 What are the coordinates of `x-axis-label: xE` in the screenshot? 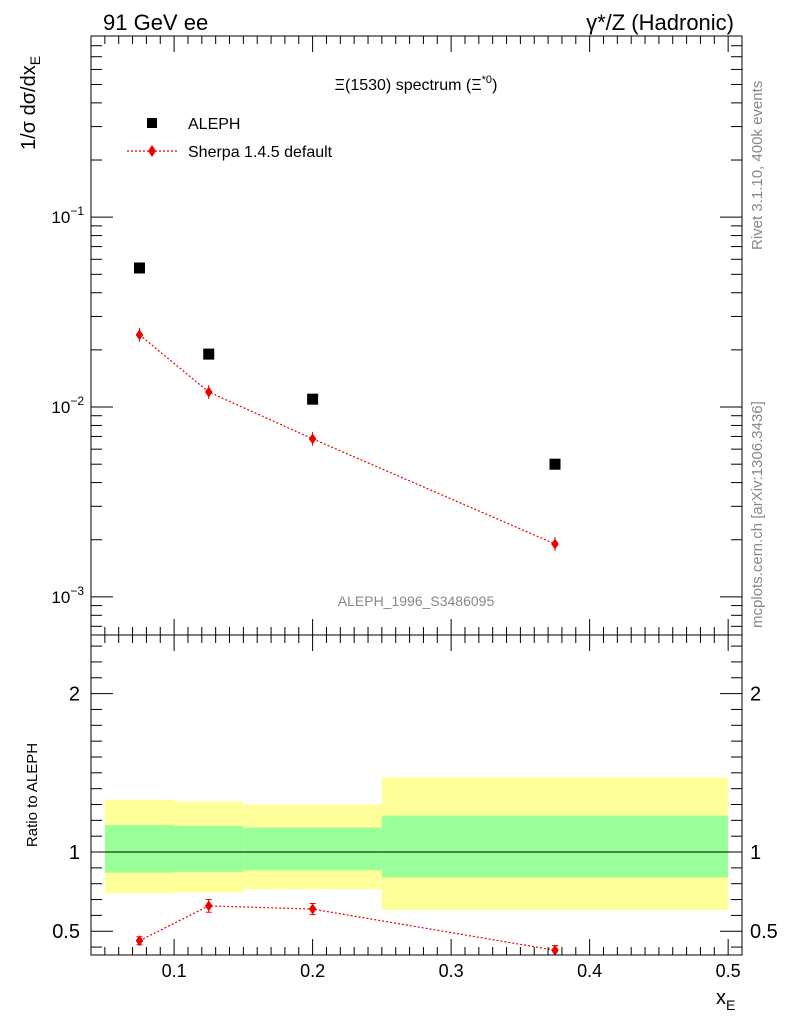 It's located at (725, 1000).